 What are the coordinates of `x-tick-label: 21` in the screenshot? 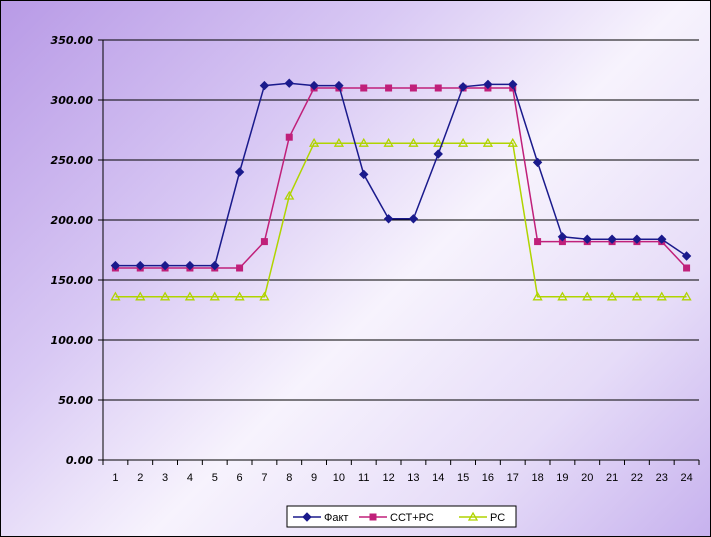 It's located at (612, 478).